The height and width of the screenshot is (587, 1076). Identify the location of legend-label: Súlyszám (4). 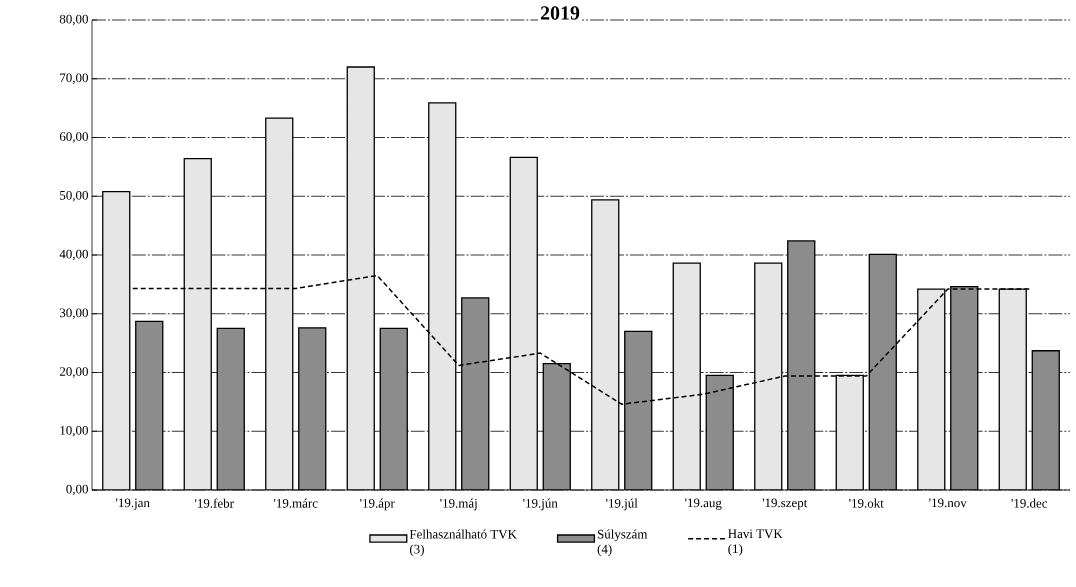
(622, 543).